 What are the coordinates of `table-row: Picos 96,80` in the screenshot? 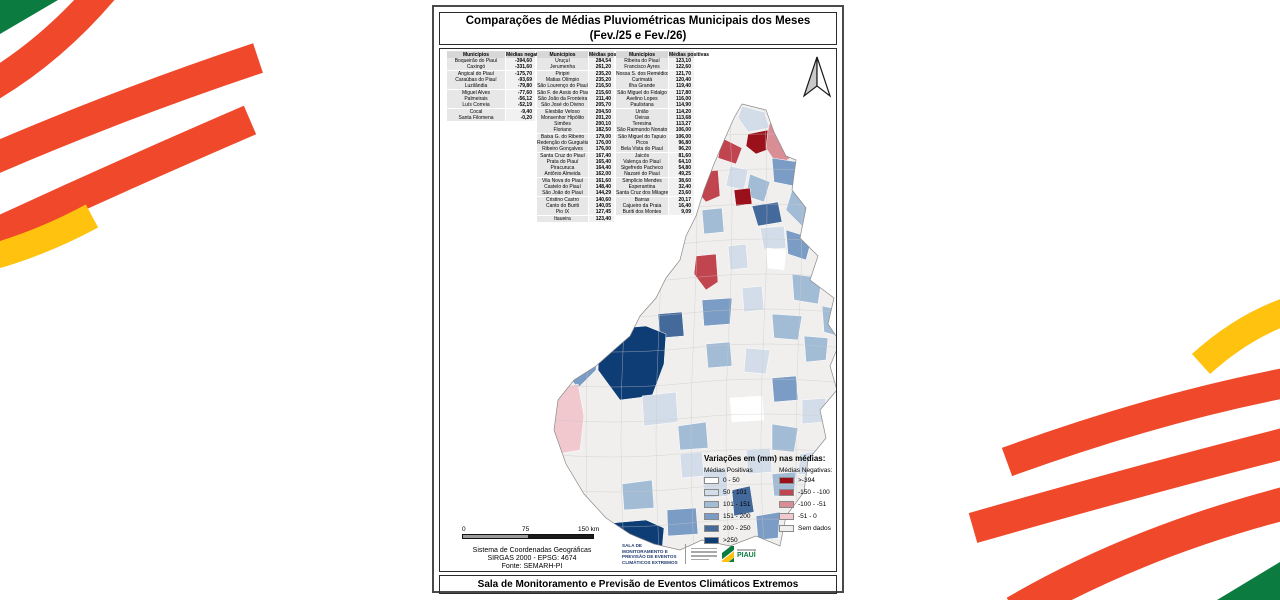 It's located at (655, 143).